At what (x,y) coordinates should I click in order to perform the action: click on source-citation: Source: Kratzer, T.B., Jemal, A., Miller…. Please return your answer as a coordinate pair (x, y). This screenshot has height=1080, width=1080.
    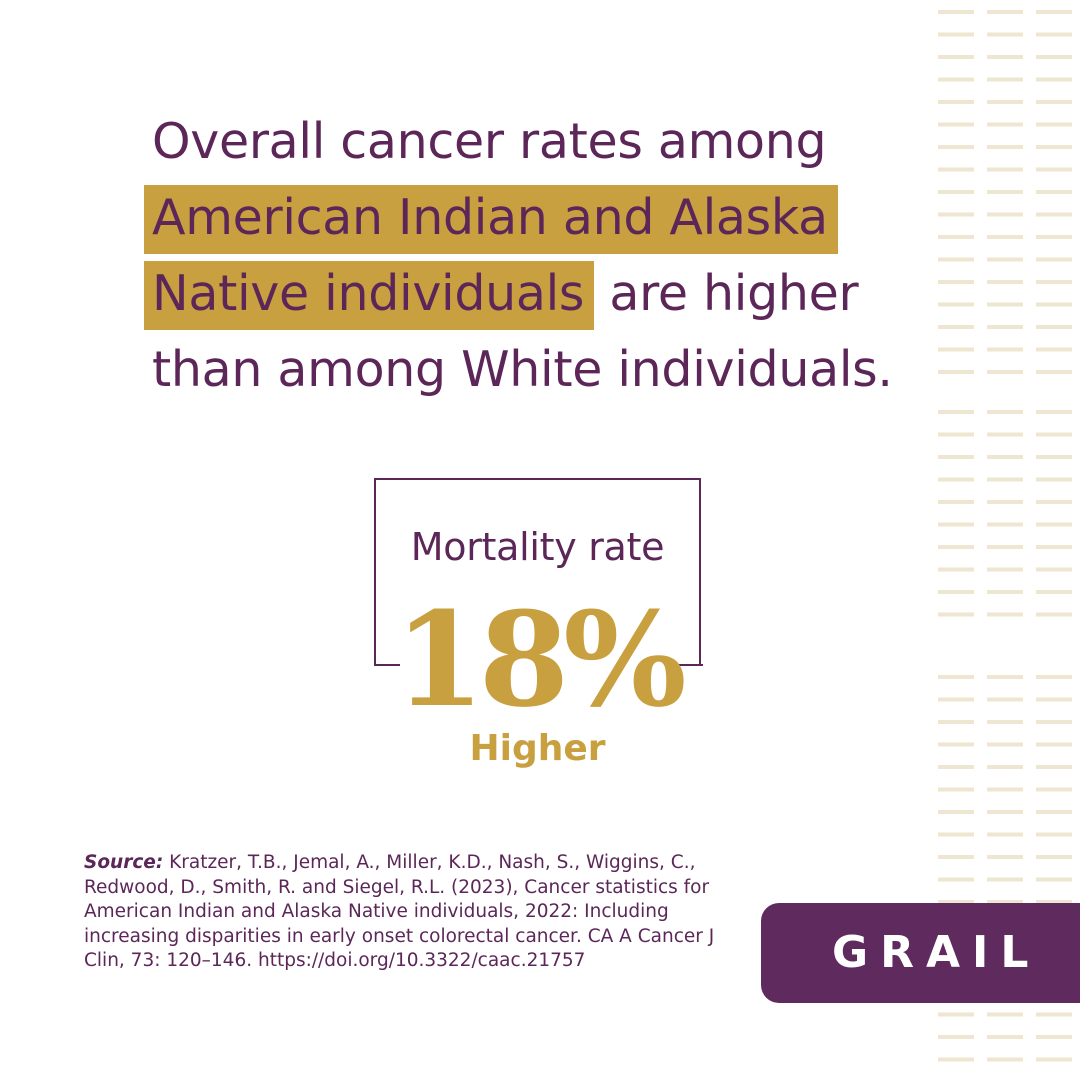
    Looking at the image, I should click on (409, 912).